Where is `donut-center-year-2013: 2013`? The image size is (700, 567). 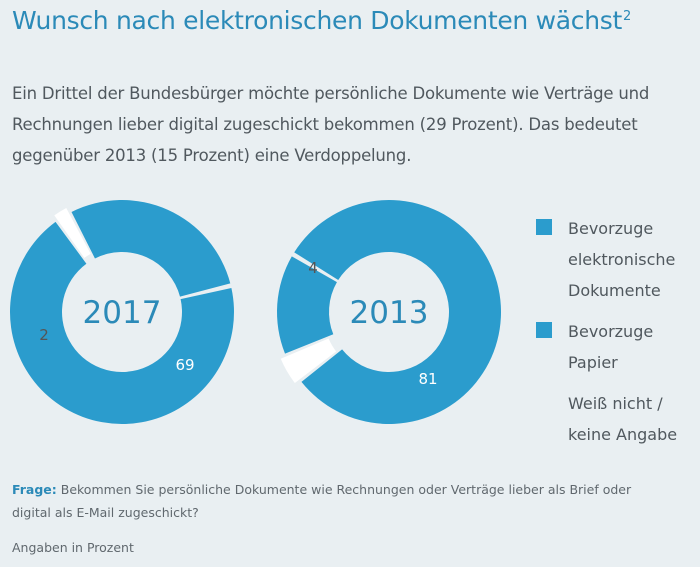
donut-center-year-2013: 2013 is located at coordinates (389, 313).